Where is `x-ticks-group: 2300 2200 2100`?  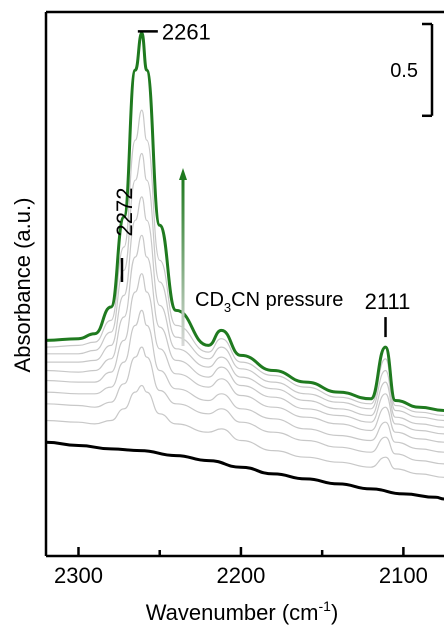 x-ticks-group: 2300 2200 2100 is located at coordinates (241, 567).